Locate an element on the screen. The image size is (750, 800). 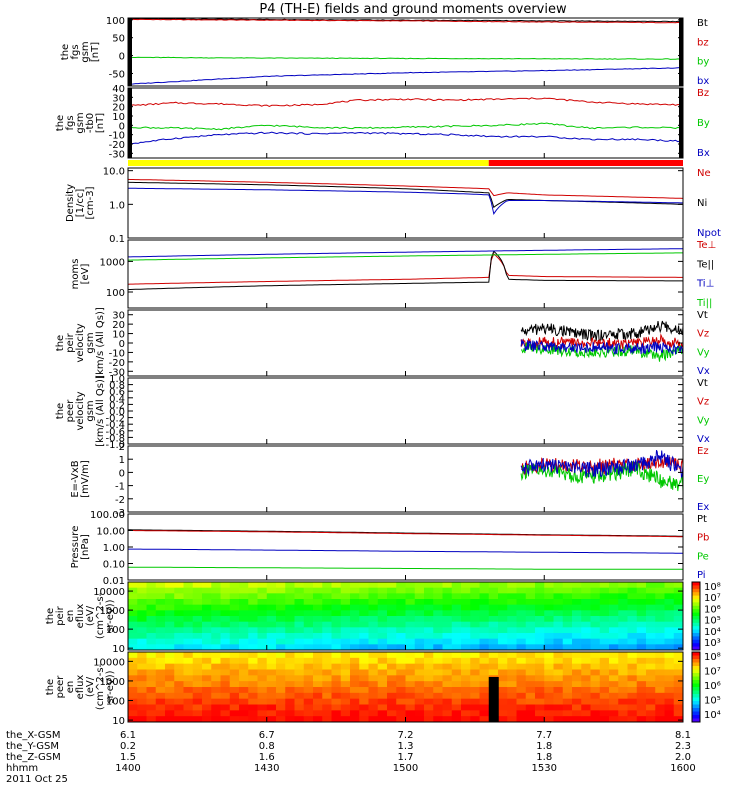
series-line-by is located at coordinates (406, 58).